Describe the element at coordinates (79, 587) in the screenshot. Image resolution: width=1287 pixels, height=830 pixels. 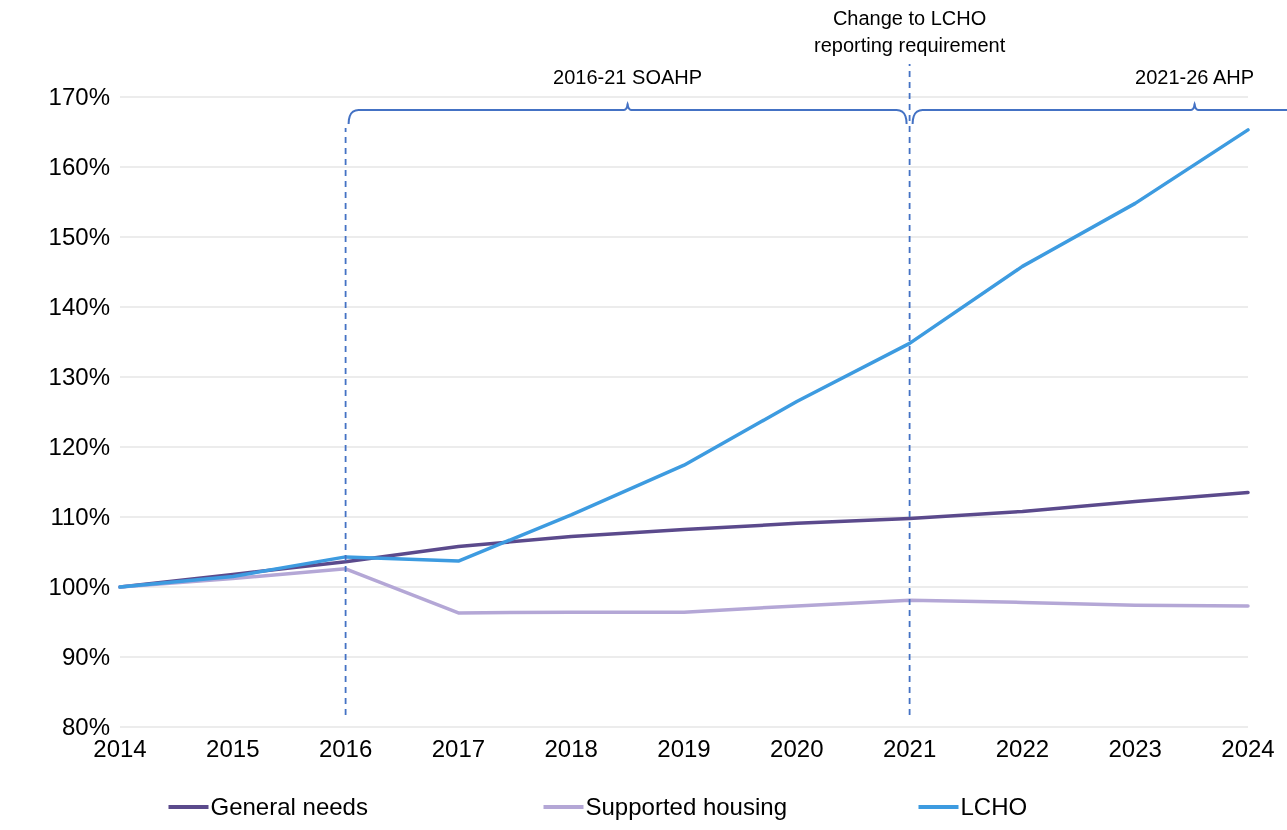
I see `y-tick-label: 100%` at that location.